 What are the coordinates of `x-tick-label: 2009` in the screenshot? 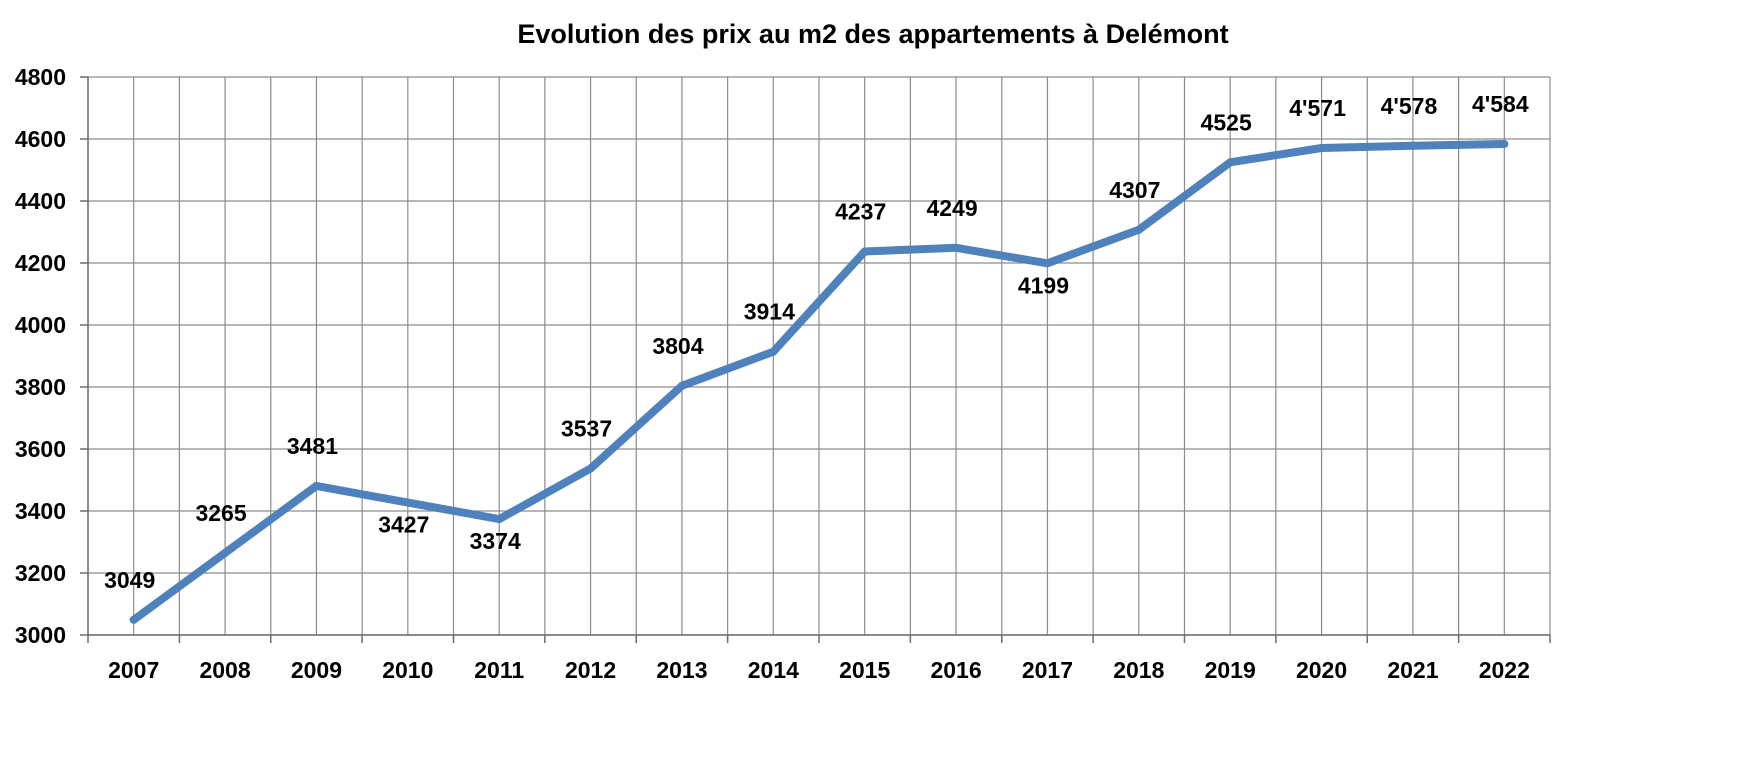 It's located at (316, 670).